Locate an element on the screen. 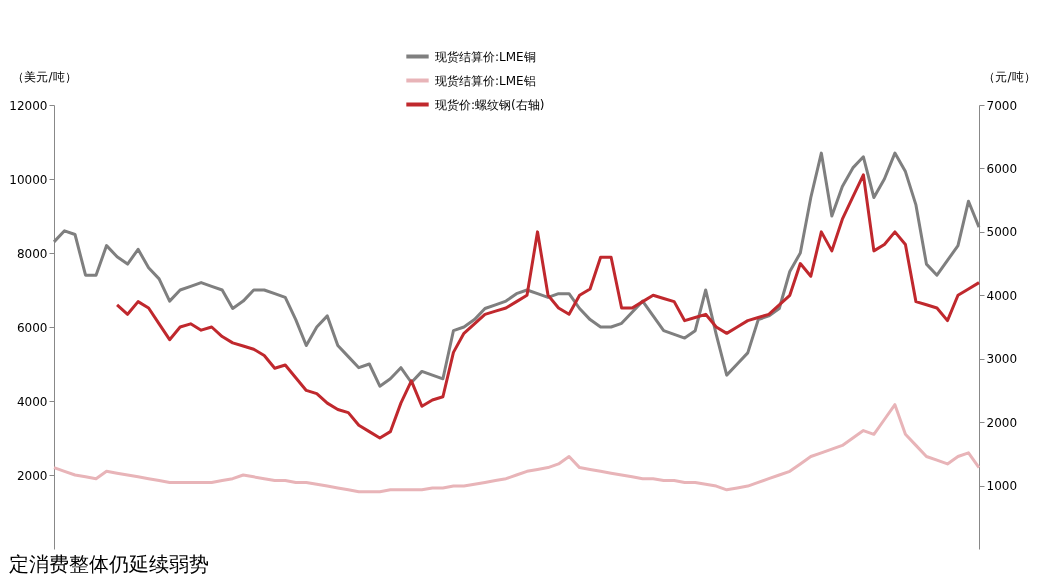 This screenshot has height=581, width=1044. legend-label: 现货结算价:LME铝 is located at coordinates (485, 80).